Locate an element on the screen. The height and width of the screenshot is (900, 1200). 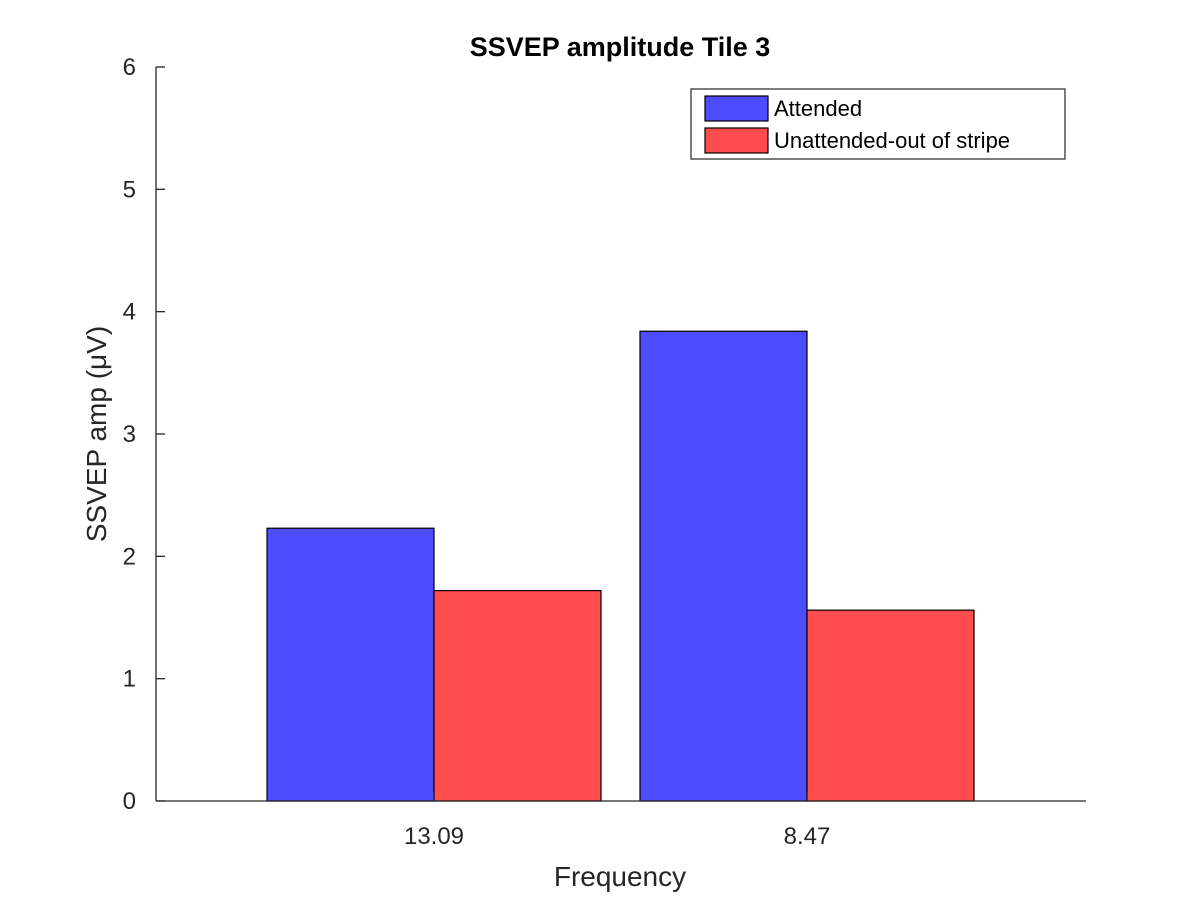
y-tick-label: 2 is located at coordinates (129, 556).